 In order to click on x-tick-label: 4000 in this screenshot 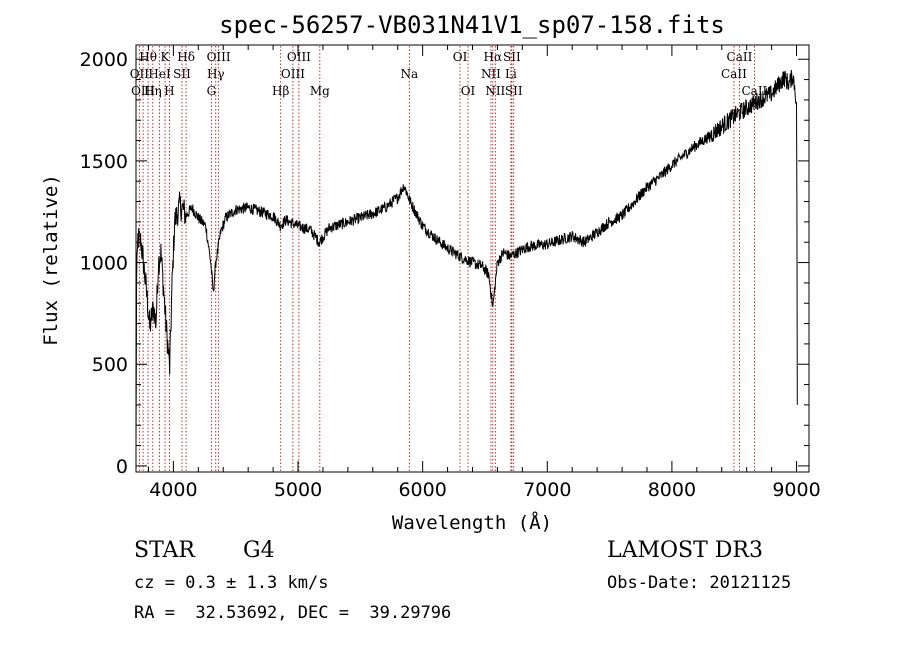, I will do `click(173, 490)`.